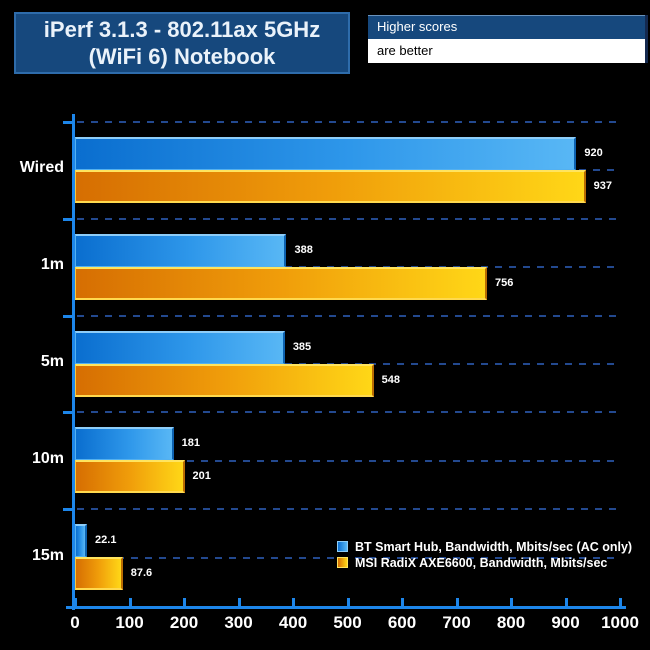 The width and height of the screenshot is (650, 650). What do you see at coordinates (73, 362) in the screenshot?
I see `y-axis` at bounding box center [73, 362].